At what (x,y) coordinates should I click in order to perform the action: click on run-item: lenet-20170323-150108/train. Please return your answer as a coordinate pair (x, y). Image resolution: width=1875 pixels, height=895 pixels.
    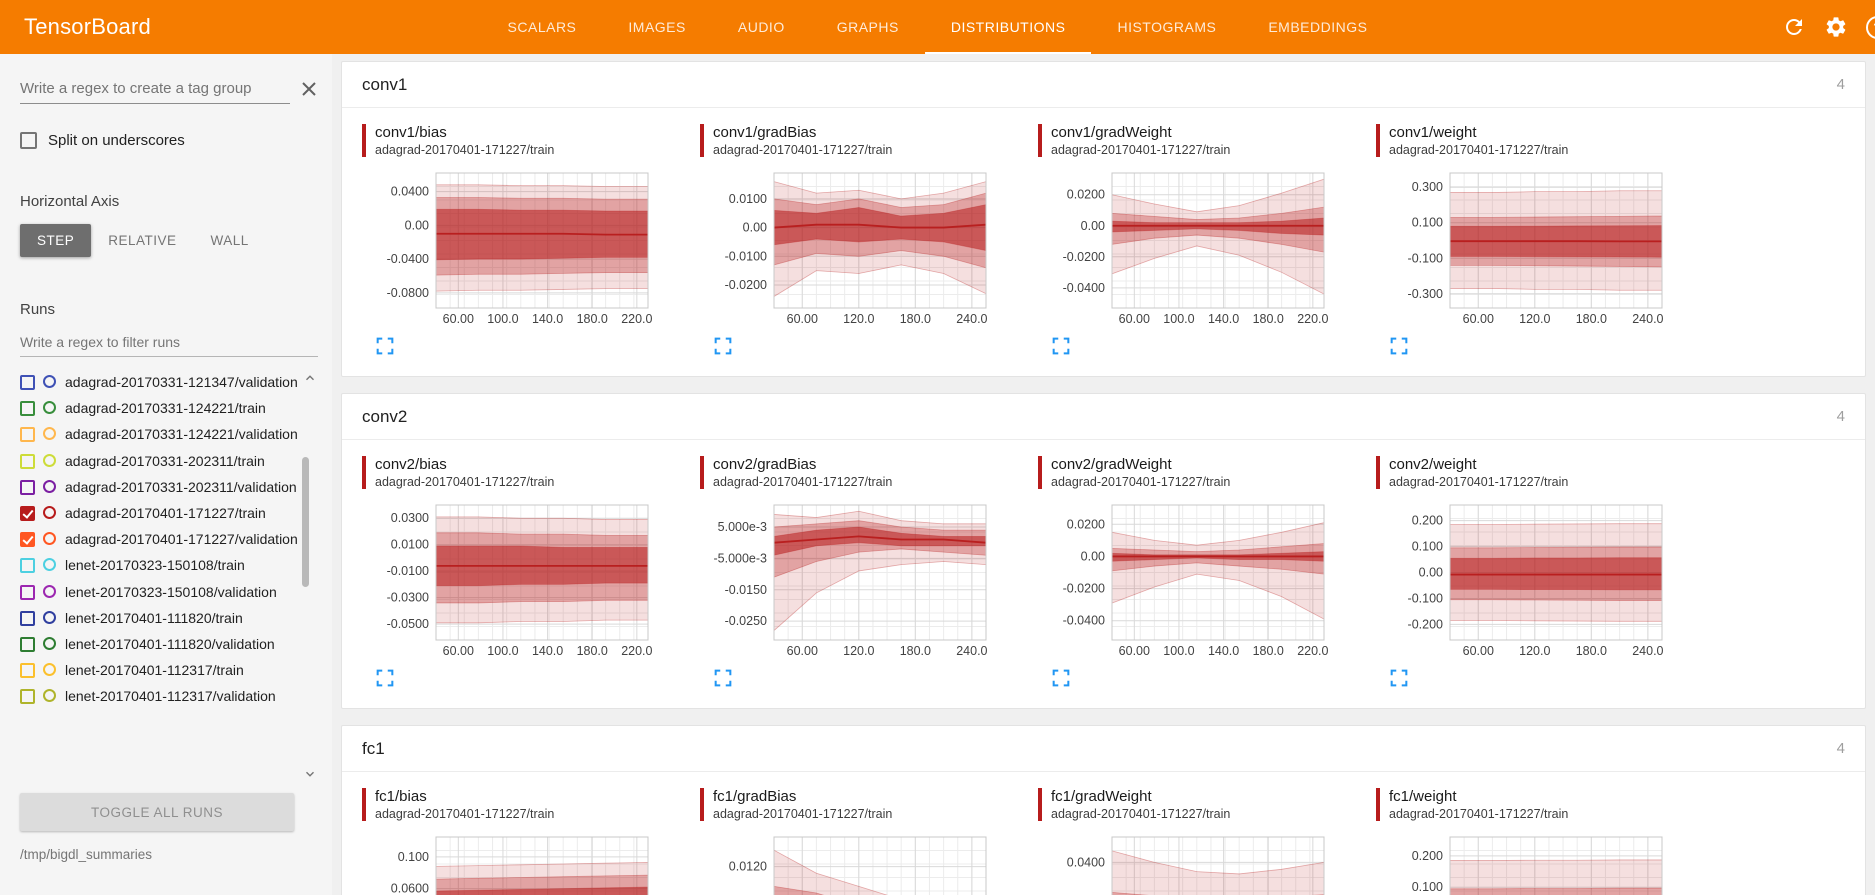
    Looking at the image, I should click on (159, 565).